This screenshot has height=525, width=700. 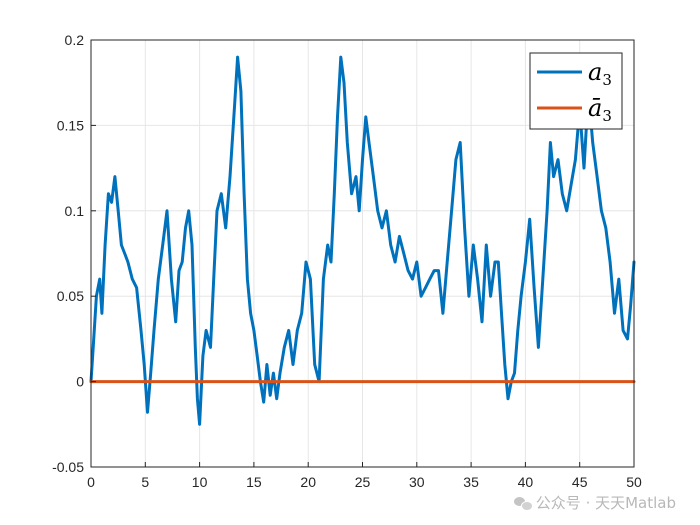 I want to click on legend-box, so click(x=576, y=91).